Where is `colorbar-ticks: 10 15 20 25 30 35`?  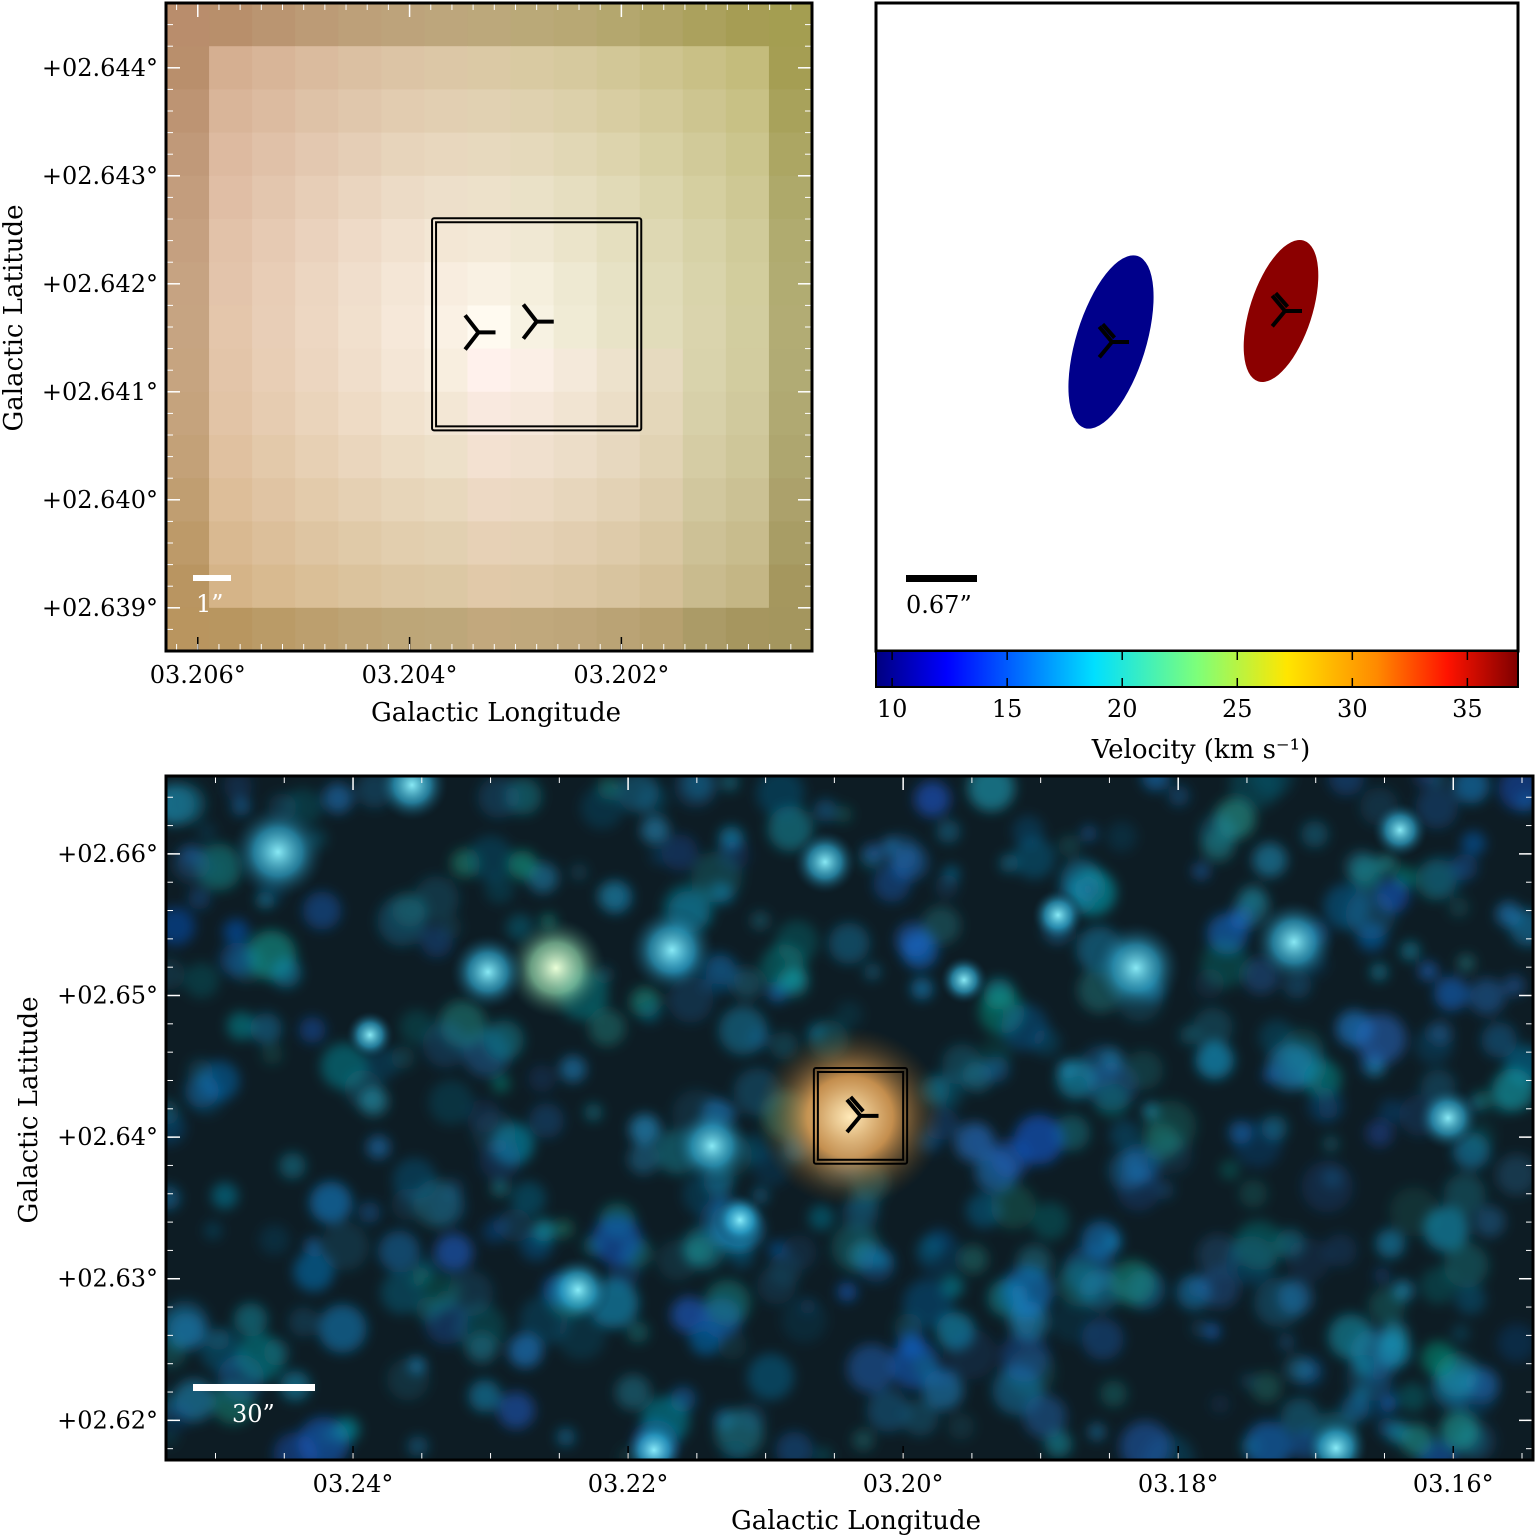 colorbar-ticks: 10 15 20 25 30 35 is located at coordinates (1180, 687).